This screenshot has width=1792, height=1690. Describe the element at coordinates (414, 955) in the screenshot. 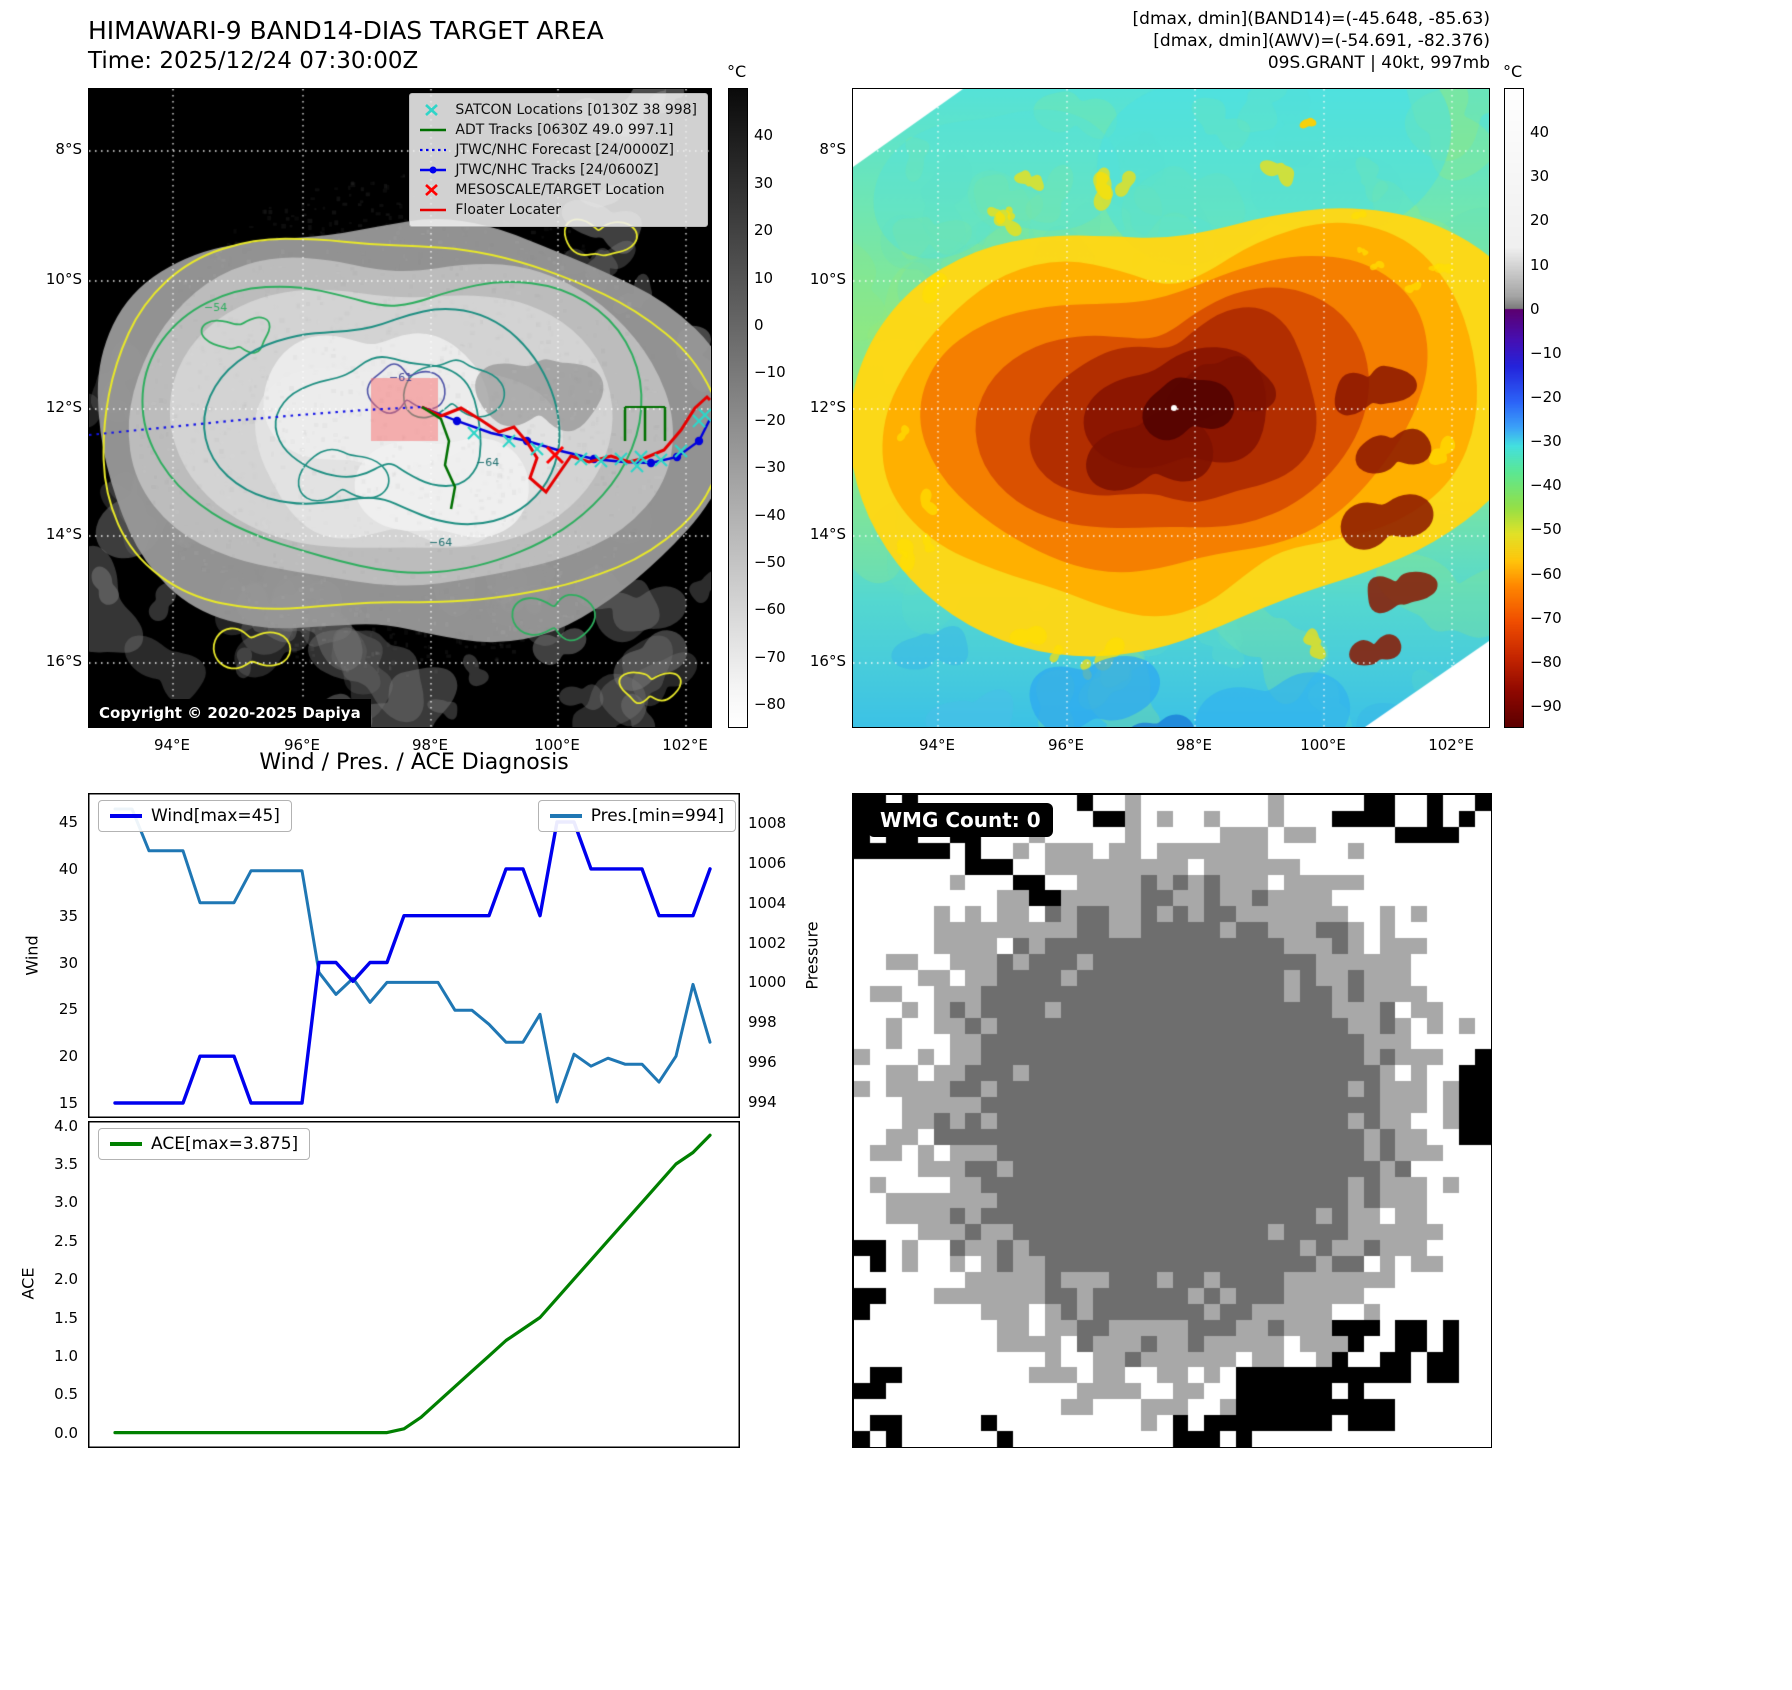

I see `wind-pressure-chart` at that location.